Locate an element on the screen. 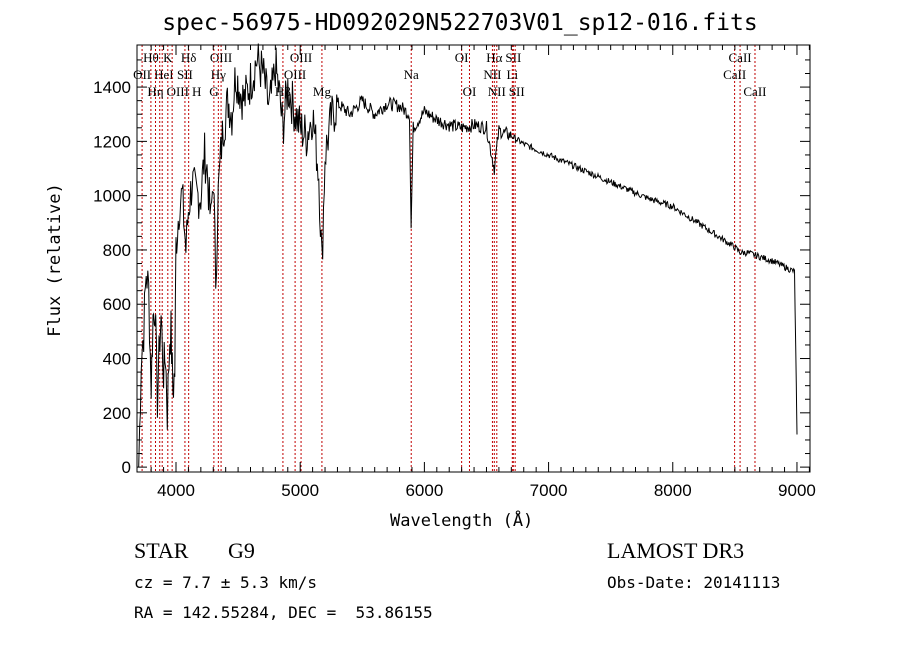 The image size is (900, 649). object-class: STAR is located at coordinates (161, 550).